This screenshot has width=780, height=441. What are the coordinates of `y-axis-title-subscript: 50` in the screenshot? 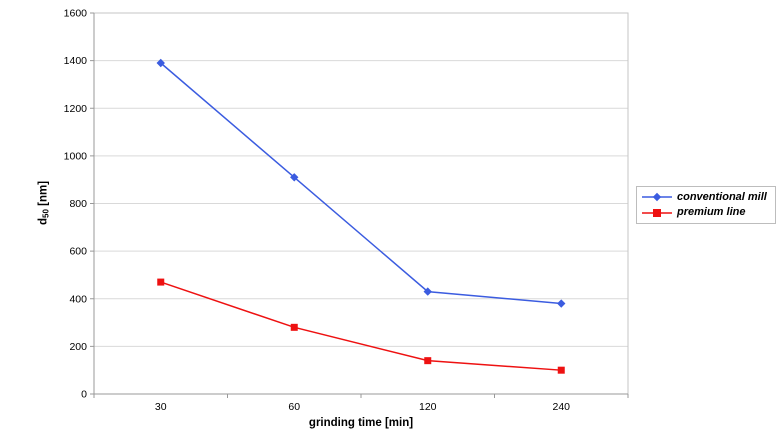 It's located at (46, 213).